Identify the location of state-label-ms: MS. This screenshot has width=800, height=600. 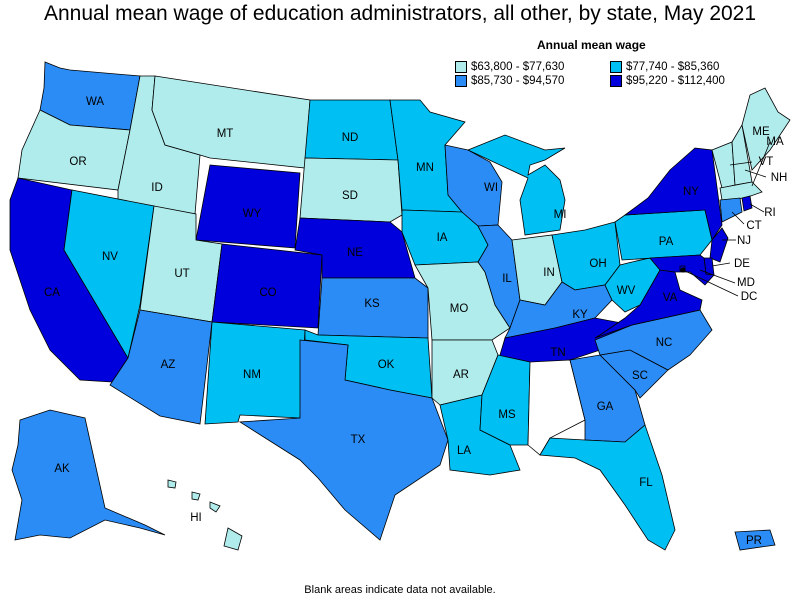
(507, 415).